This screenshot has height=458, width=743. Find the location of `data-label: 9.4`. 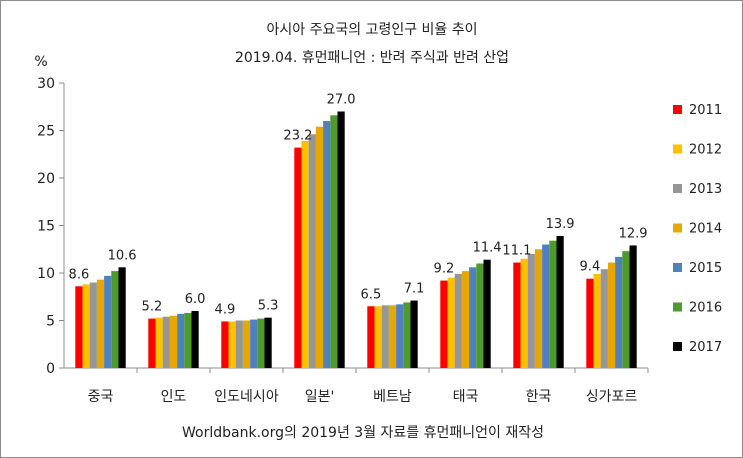

data-label: 9.4 is located at coordinates (590, 267).